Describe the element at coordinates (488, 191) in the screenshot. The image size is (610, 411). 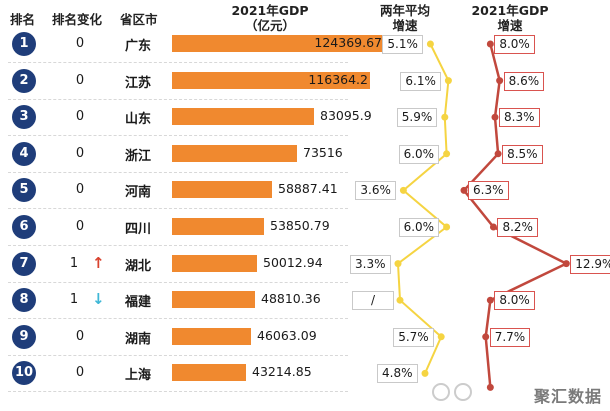
I see `gdp-growth-label: 6.3%` at that location.